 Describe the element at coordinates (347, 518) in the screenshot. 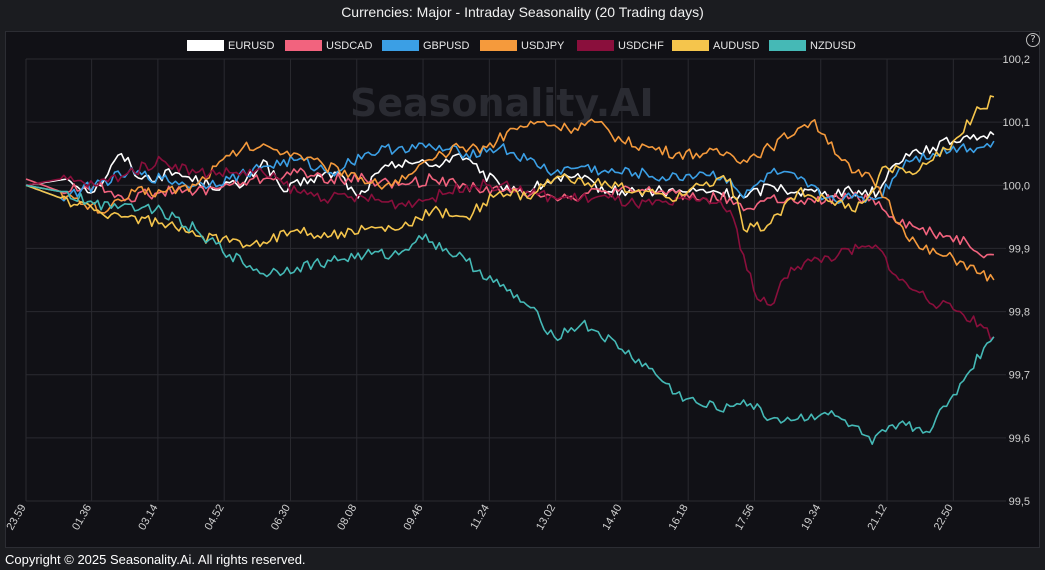

I see `x-tick-label: 08.08` at that location.